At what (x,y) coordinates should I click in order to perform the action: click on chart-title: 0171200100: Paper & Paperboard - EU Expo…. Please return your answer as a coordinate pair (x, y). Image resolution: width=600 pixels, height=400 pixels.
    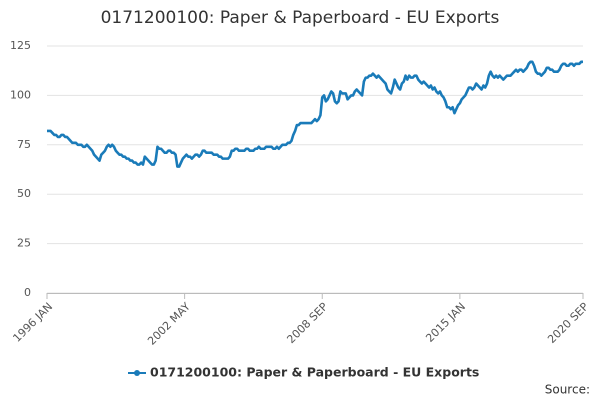
    Looking at the image, I should click on (300, 18).